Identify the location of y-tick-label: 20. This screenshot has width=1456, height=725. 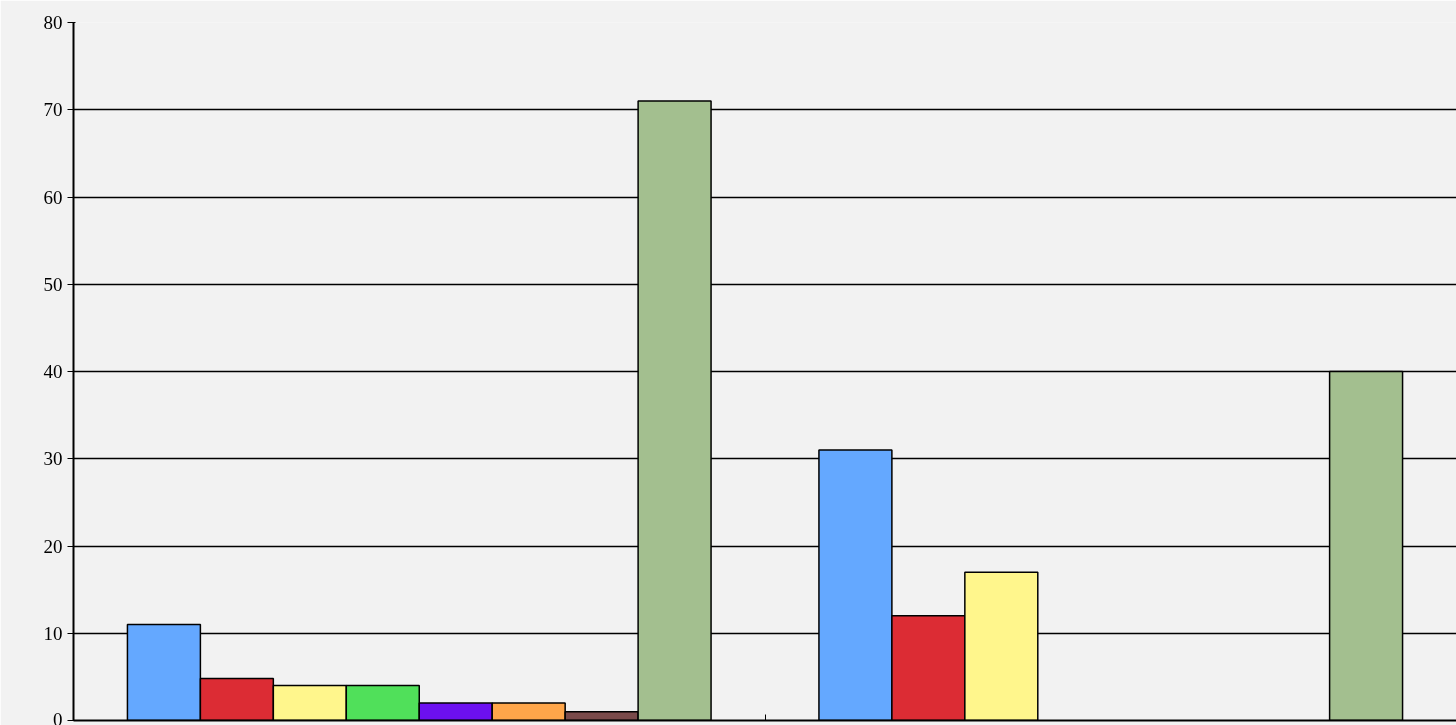
(53, 546).